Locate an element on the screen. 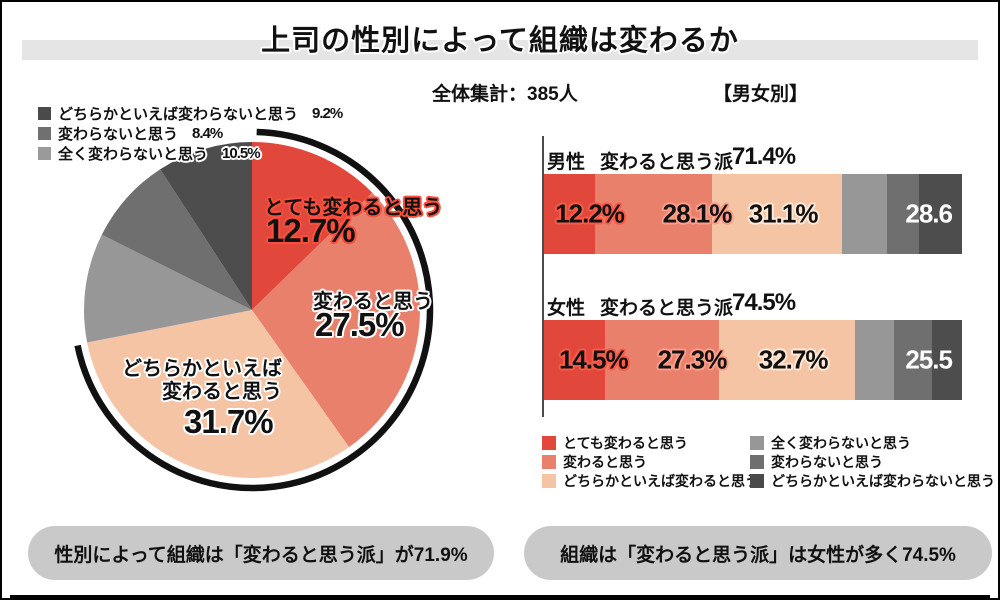 The image size is (1000, 600). bars-axis-line is located at coordinates (543, 276).